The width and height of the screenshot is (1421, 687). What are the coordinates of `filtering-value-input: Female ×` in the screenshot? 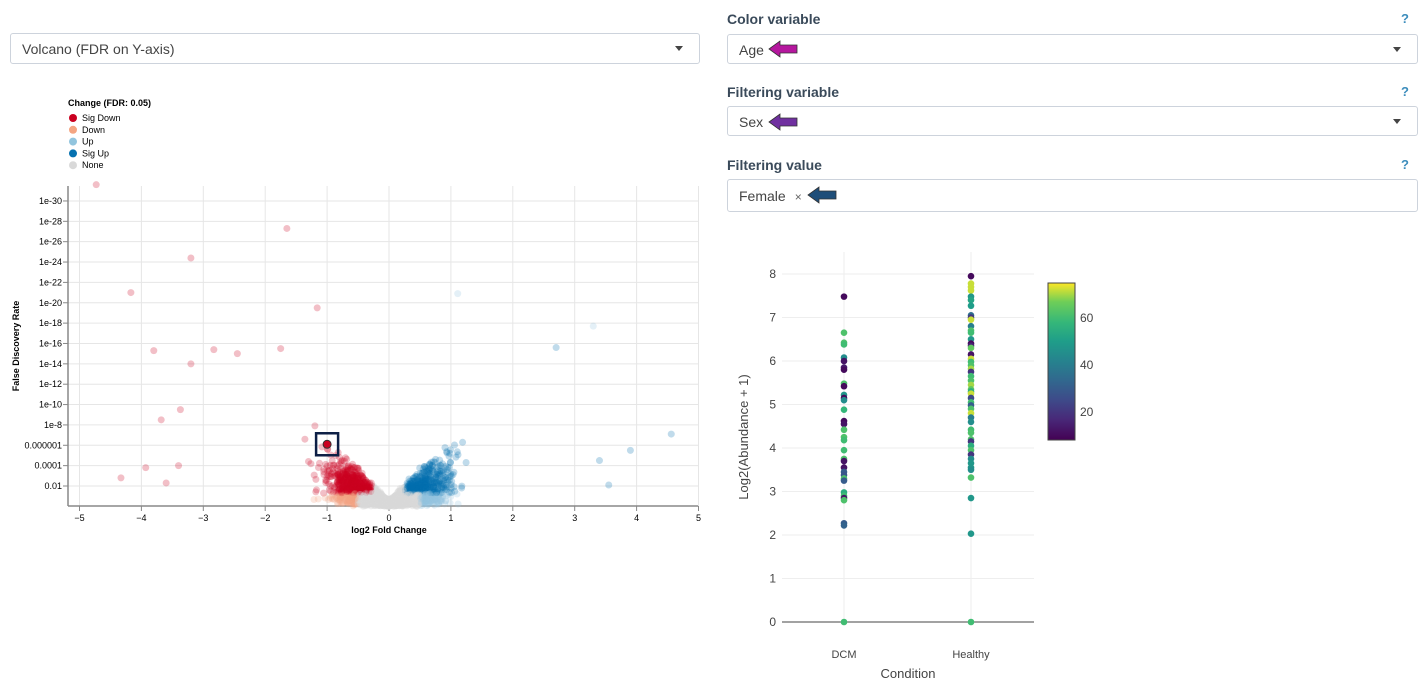 It's located at (1072, 195).